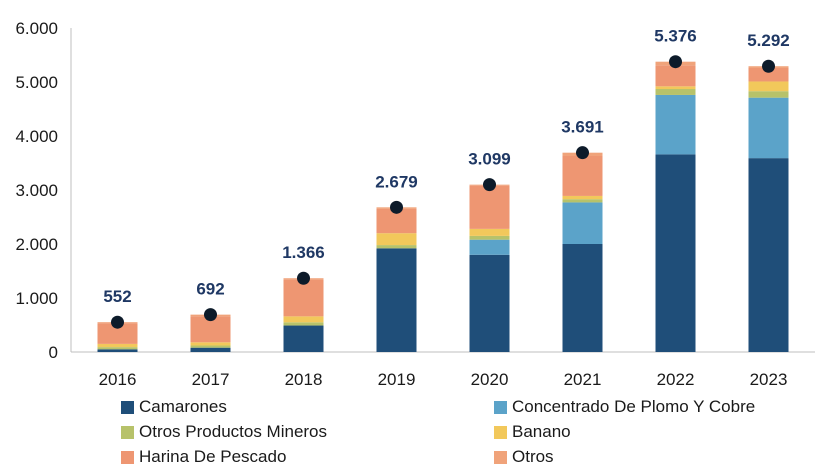 The width and height of the screenshot is (825, 468). Describe the element at coordinates (36, 28) in the screenshot. I see `y-tick-label: 6.000` at that location.